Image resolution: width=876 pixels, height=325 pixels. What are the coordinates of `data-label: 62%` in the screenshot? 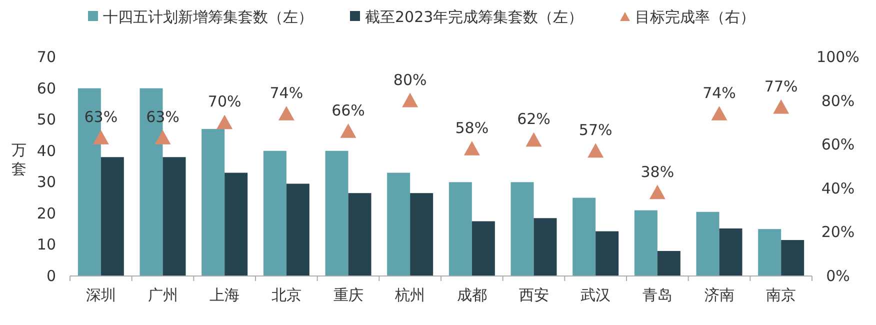 It's located at (533, 119).